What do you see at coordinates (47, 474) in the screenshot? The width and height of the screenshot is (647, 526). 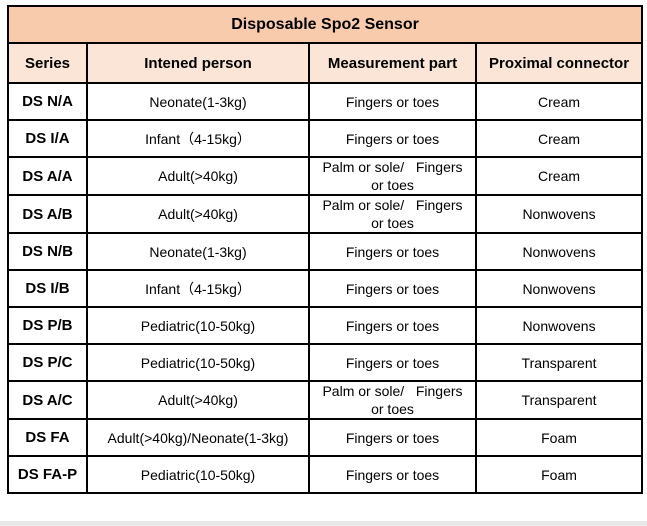 I see `cell-series: DS FA-P` at bounding box center [47, 474].